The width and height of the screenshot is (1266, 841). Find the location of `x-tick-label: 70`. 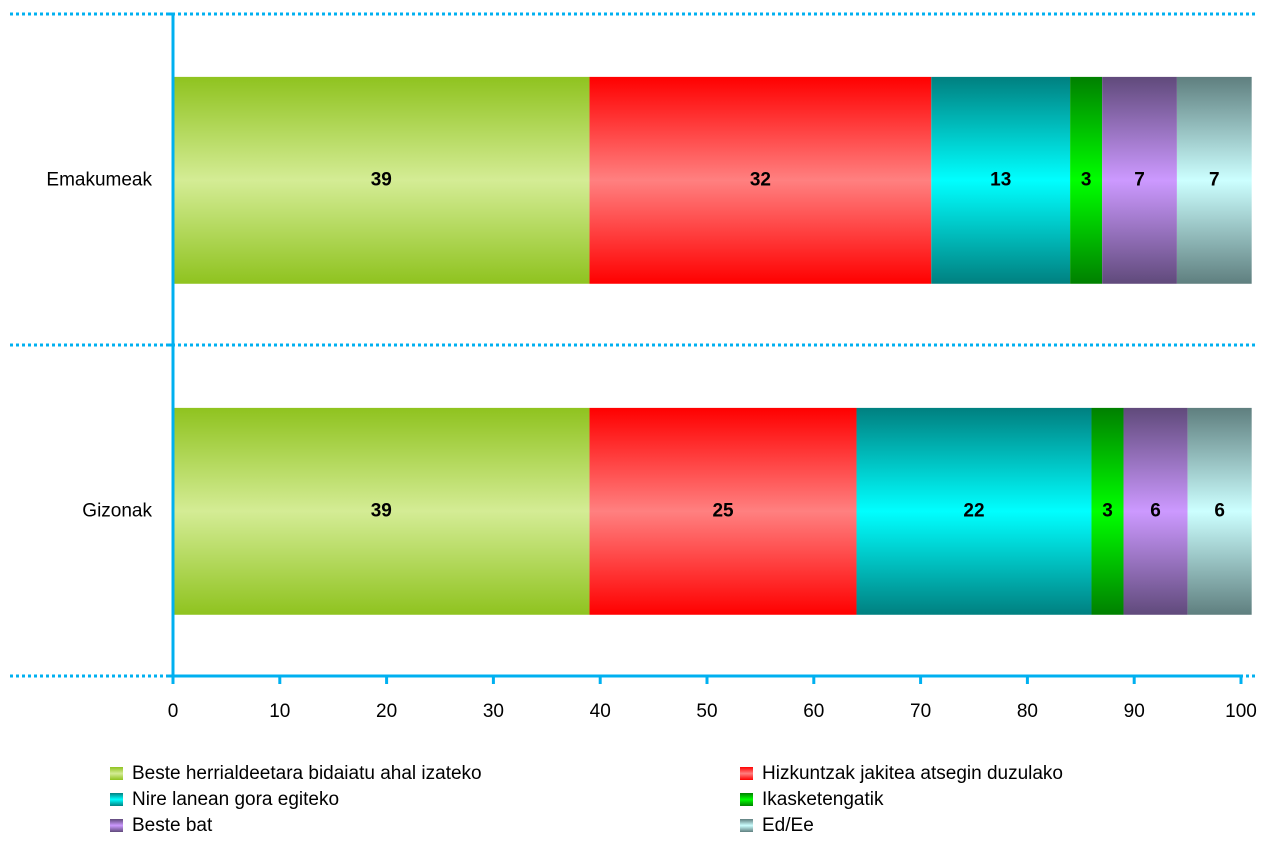

x-tick-label: 70 is located at coordinates (920, 711).